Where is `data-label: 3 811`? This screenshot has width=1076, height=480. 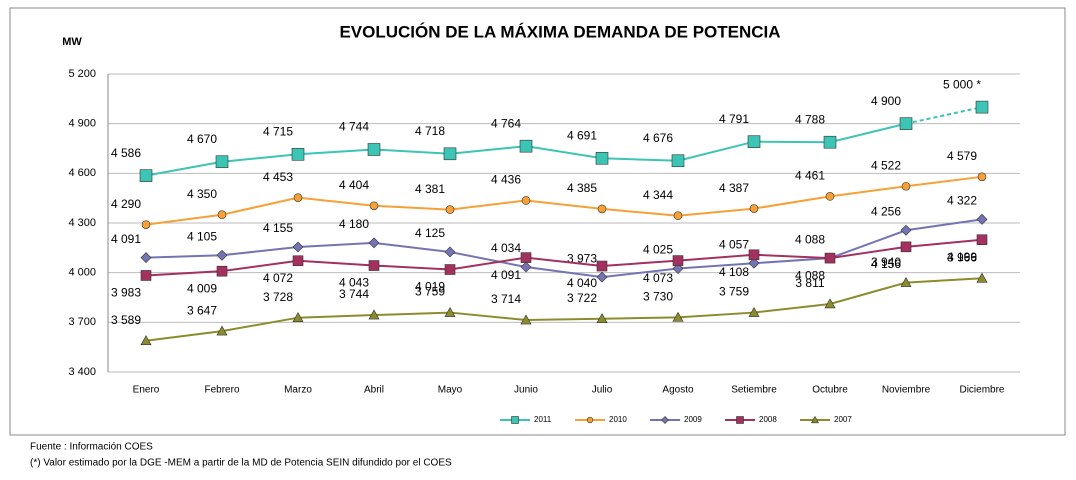 data-label: 3 811 is located at coordinates (809, 283).